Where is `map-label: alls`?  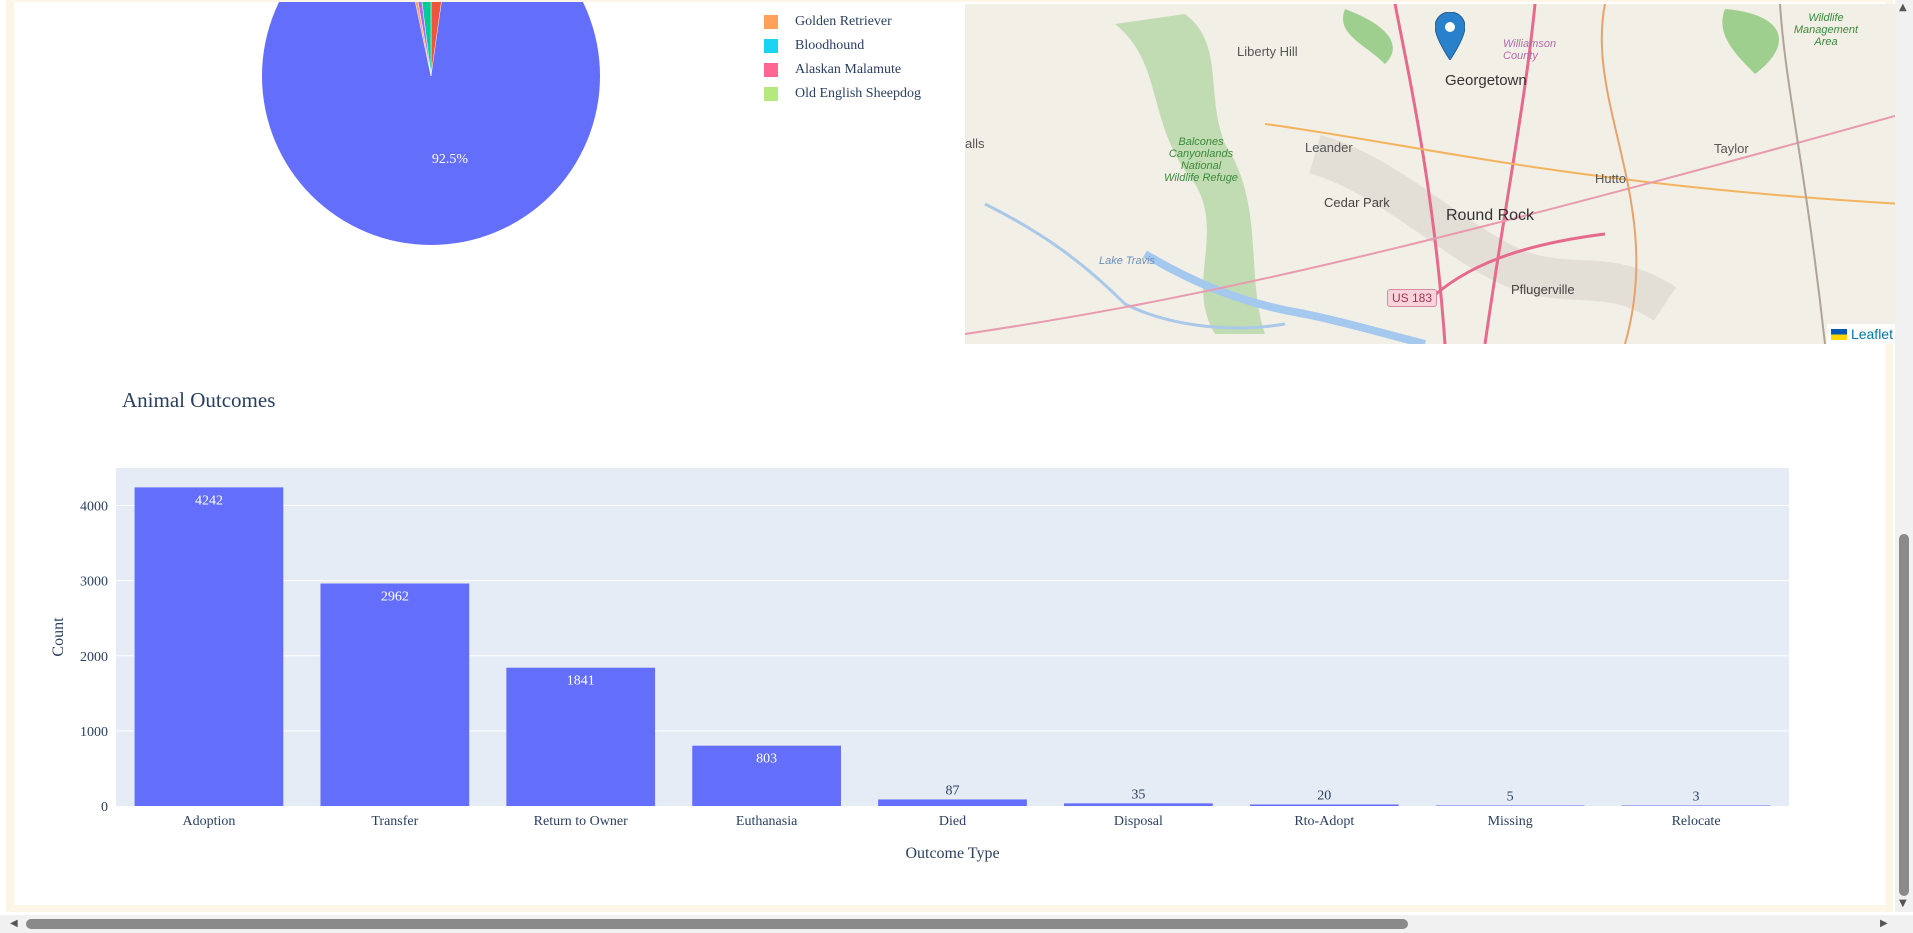 map-label: alls is located at coordinates (975, 143).